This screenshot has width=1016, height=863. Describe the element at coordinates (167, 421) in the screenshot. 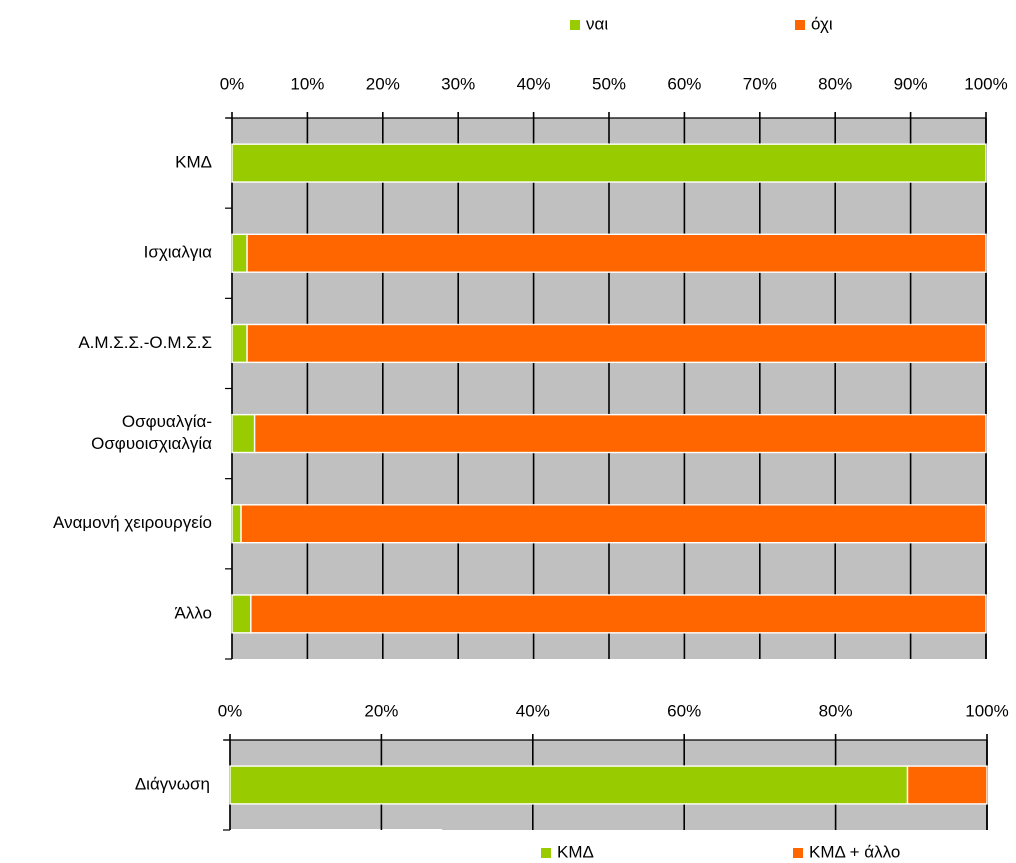

I see `category-label: Οσφυαλγία-` at that location.